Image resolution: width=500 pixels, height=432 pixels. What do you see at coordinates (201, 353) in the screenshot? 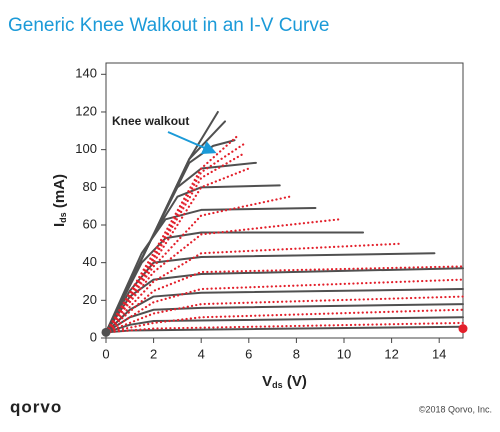
I see `x-tick-label: 4` at bounding box center [201, 353].